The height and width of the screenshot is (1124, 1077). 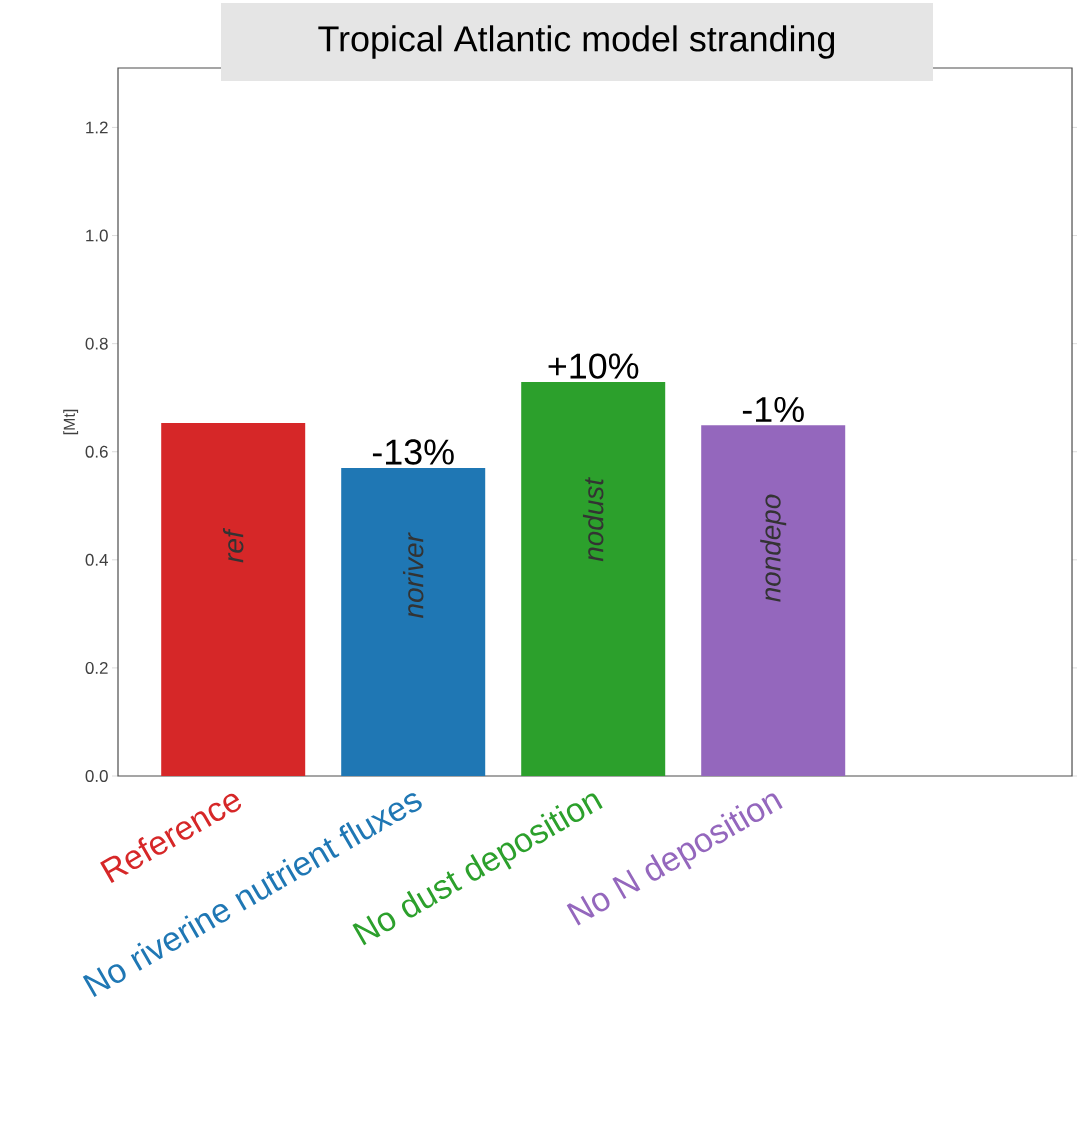 What do you see at coordinates (773, 548) in the screenshot?
I see `annotation: nondepo` at bounding box center [773, 548].